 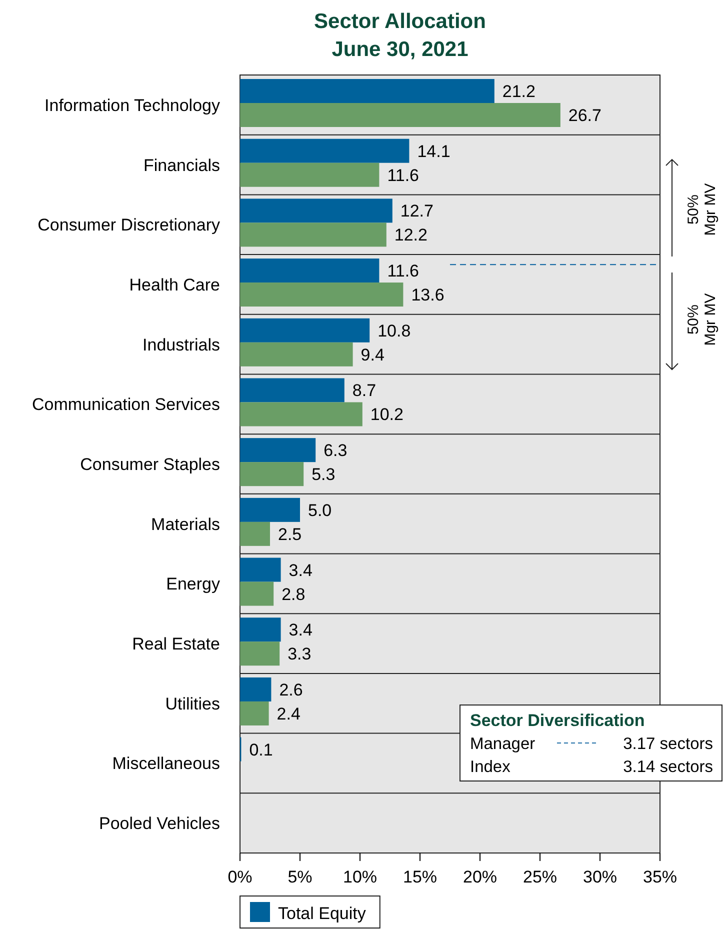 I want to click on data-label: 26.7, so click(x=585, y=115).